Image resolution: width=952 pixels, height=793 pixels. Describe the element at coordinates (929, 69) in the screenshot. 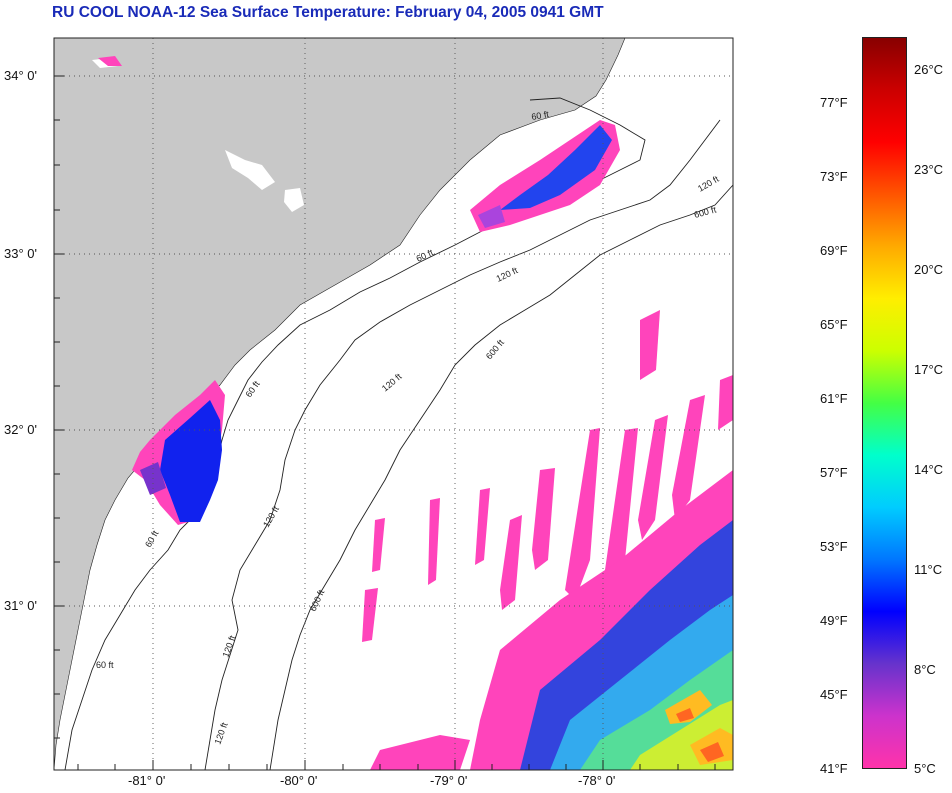

I see `celsius-label: 26°C` at that location.